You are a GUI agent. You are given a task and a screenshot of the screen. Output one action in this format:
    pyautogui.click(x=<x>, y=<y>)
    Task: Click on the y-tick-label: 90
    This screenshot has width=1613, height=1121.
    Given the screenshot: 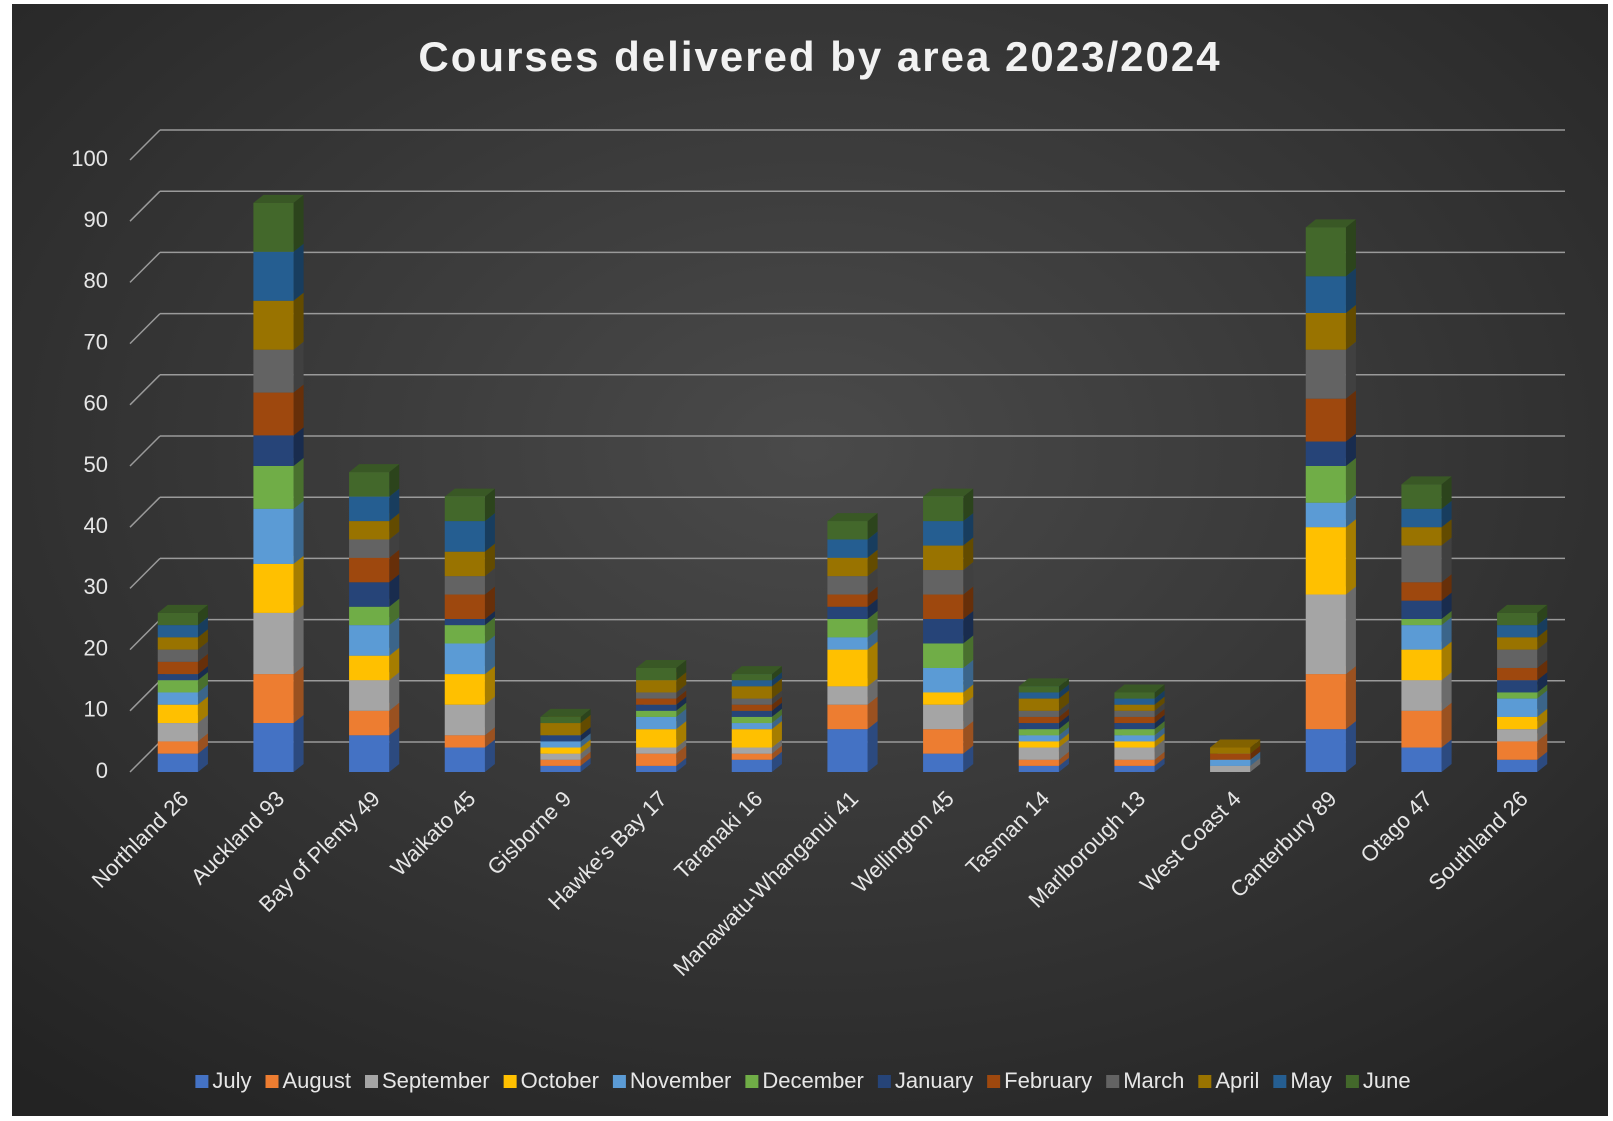 What is the action you would take?
    pyautogui.click(x=96, y=219)
    